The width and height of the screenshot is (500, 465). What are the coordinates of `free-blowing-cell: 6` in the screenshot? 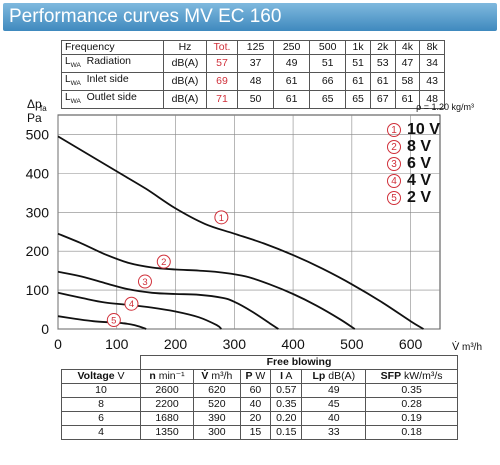 It's located at (101, 418).